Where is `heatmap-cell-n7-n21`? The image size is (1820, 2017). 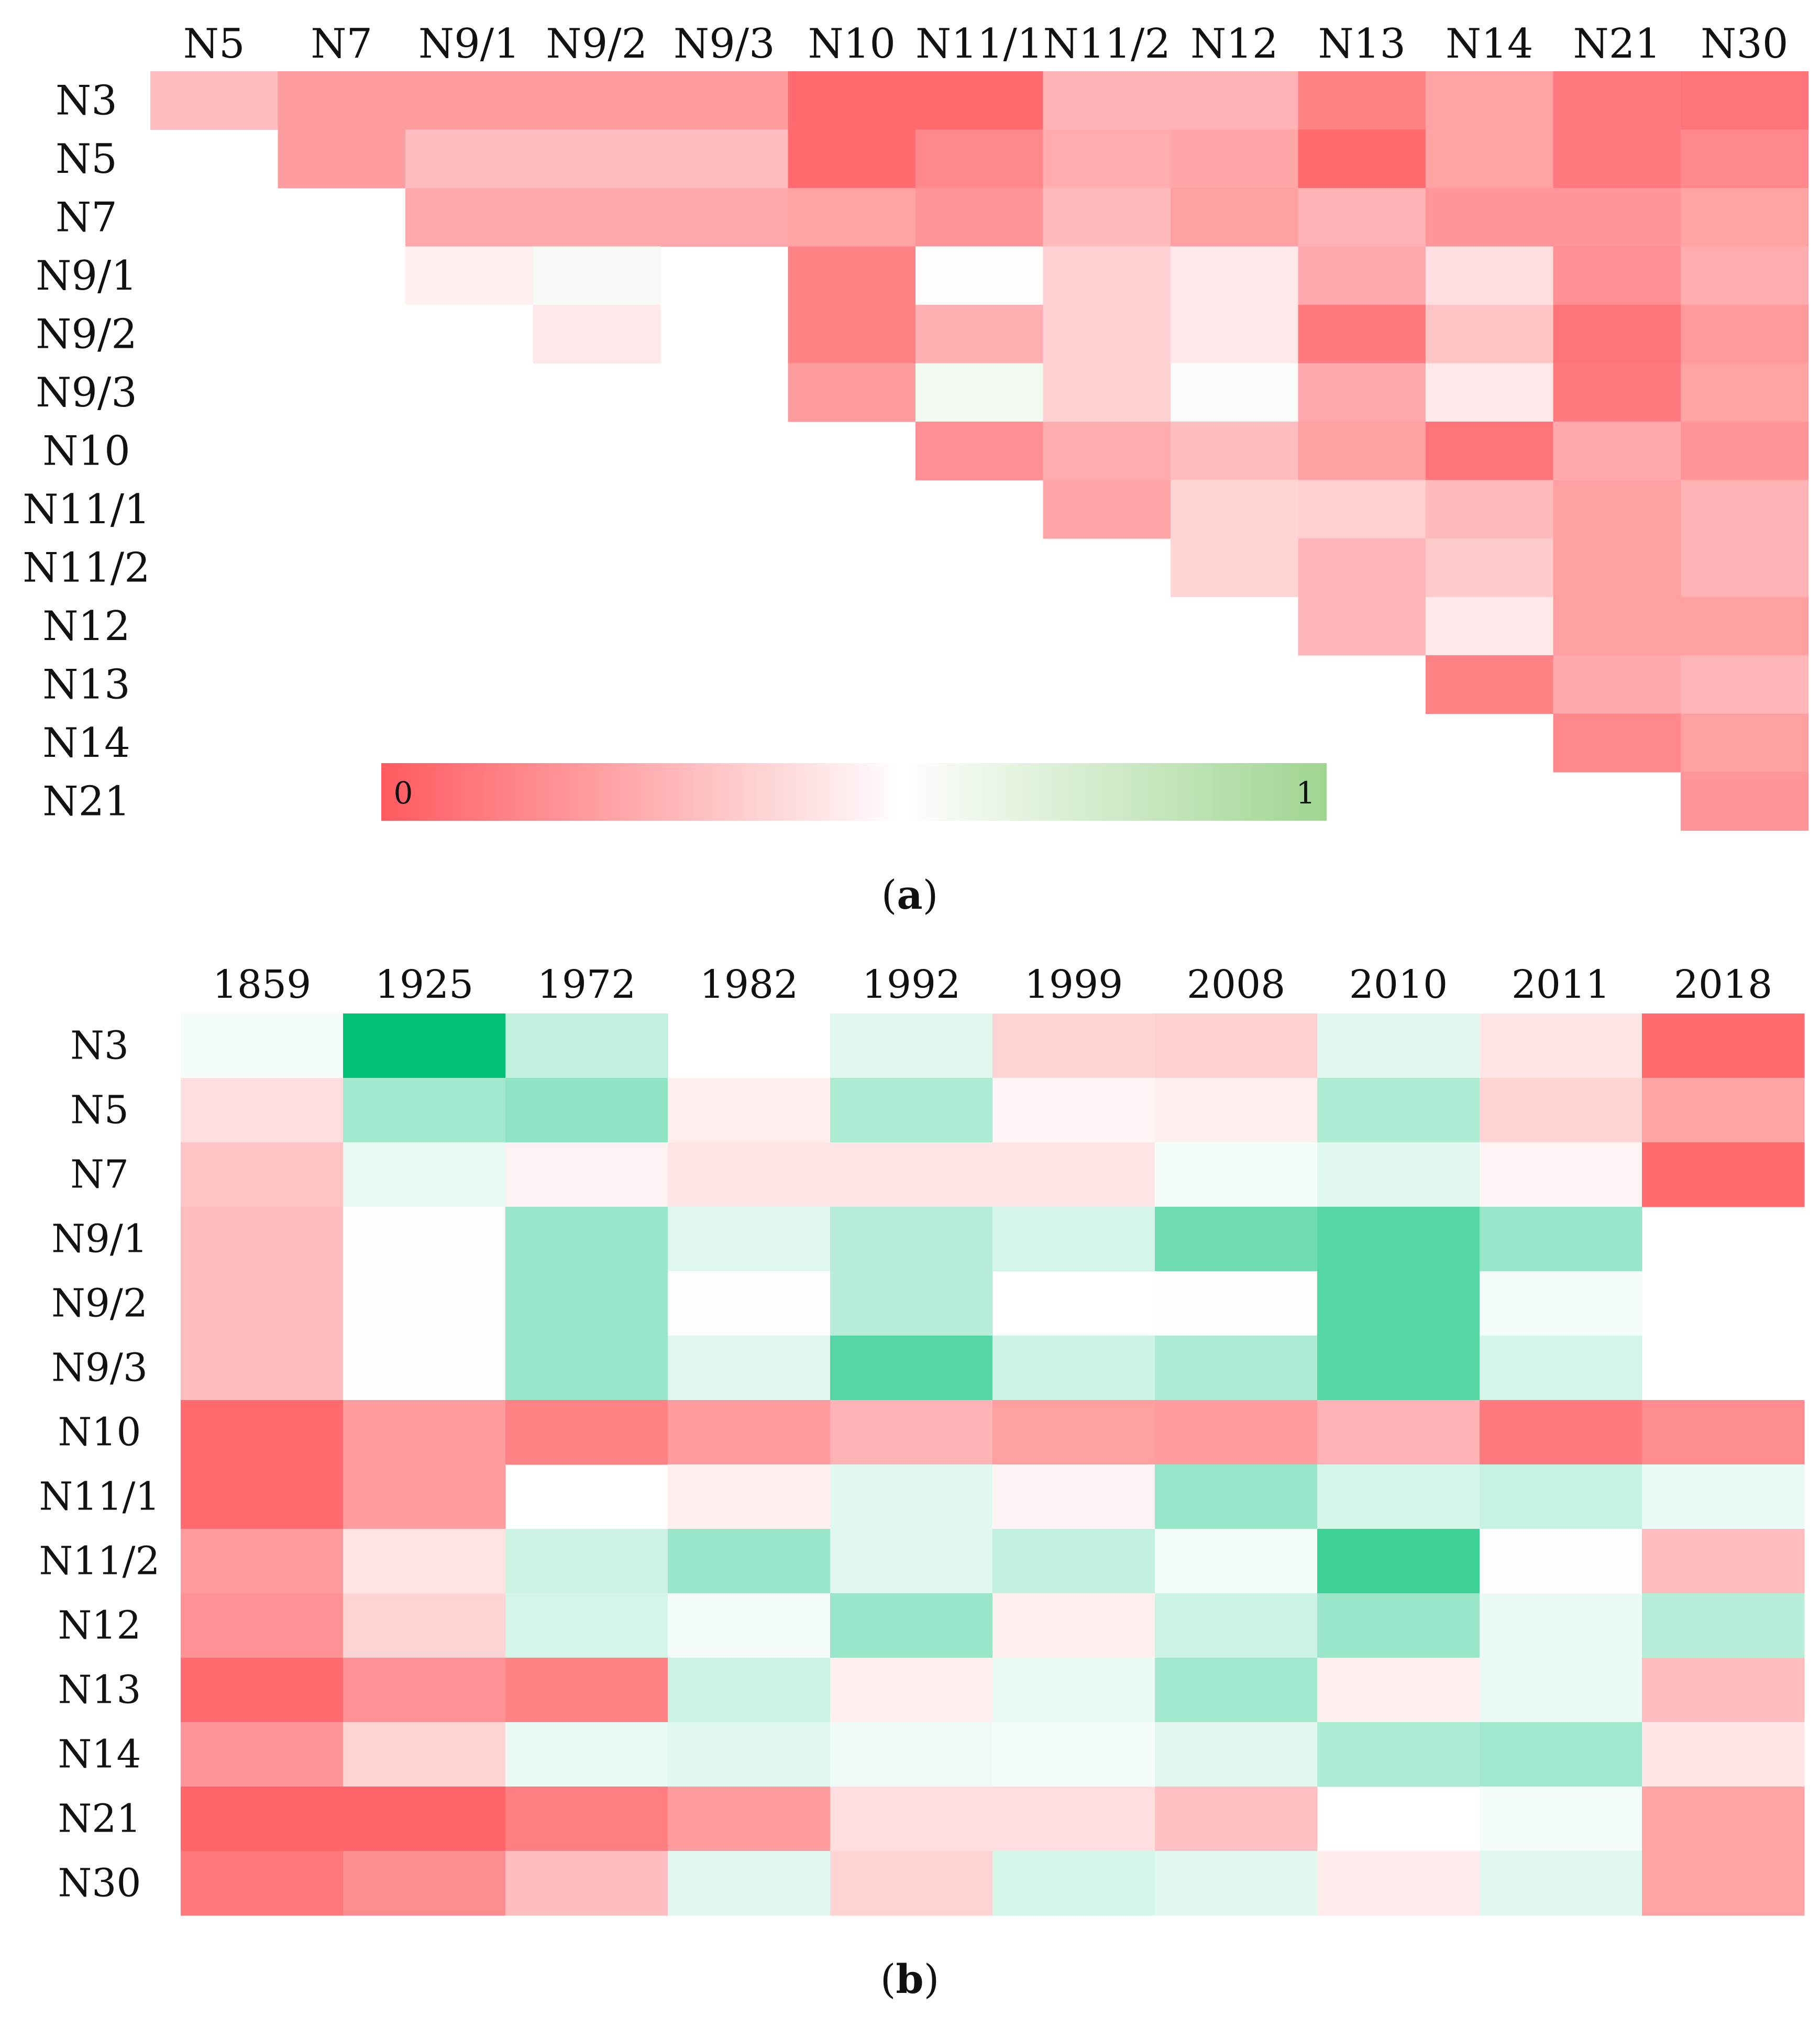 heatmap-cell-n7-n21 is located at coordinates (1617, 218).